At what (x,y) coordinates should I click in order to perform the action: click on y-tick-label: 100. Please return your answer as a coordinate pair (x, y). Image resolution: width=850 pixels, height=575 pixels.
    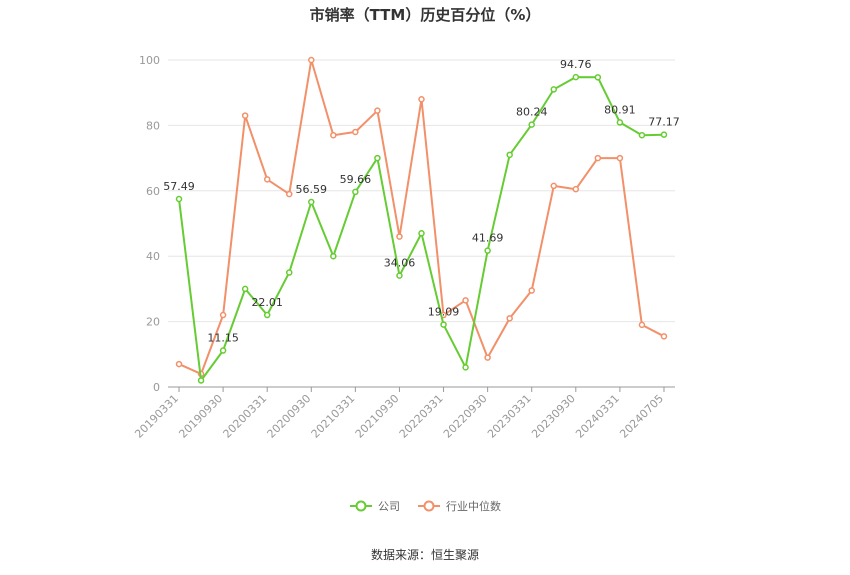
    Looking at the image, I should click on (149, 60).